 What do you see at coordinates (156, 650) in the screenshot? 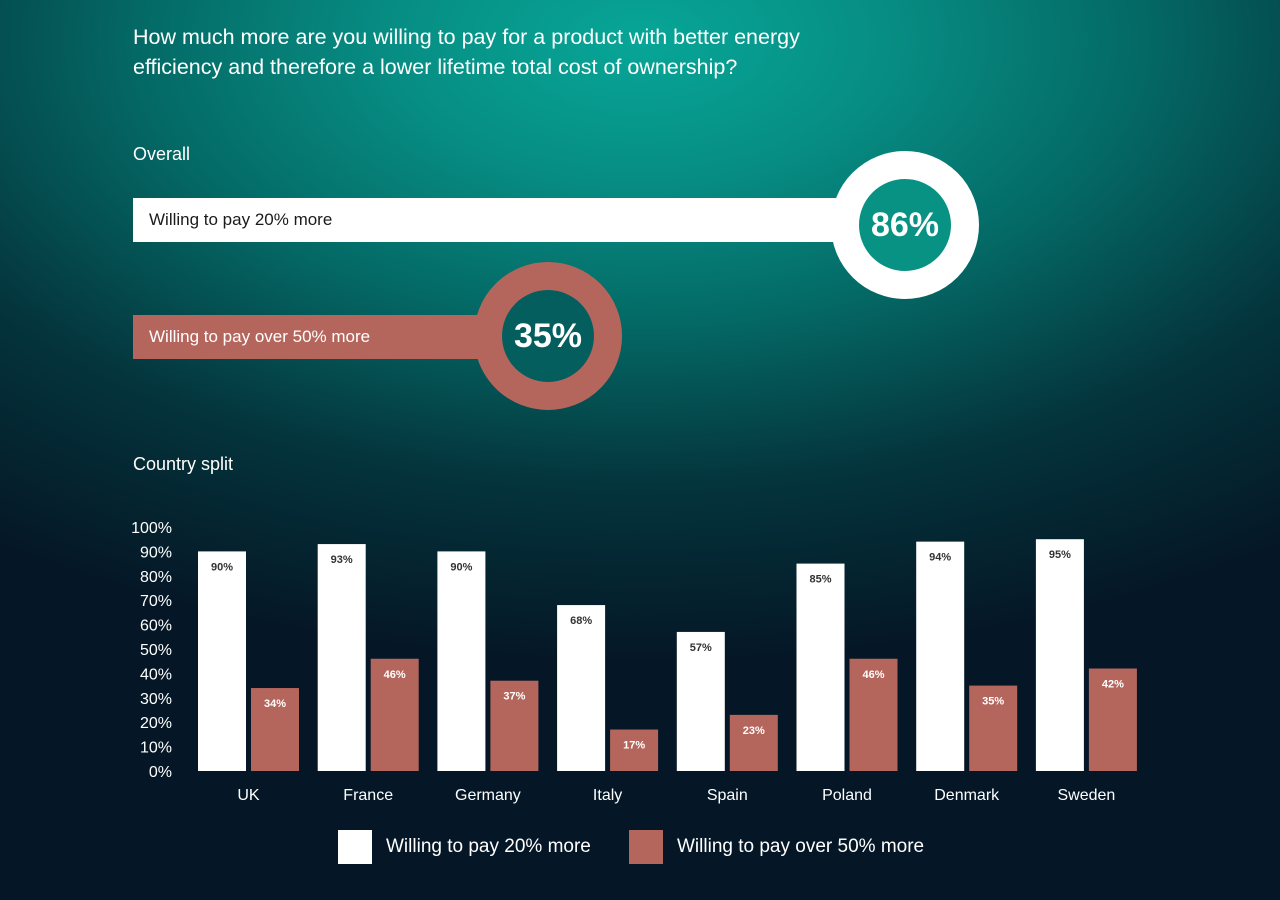
I see `y-tick-label: 50%` at bounding box center [156, 650].